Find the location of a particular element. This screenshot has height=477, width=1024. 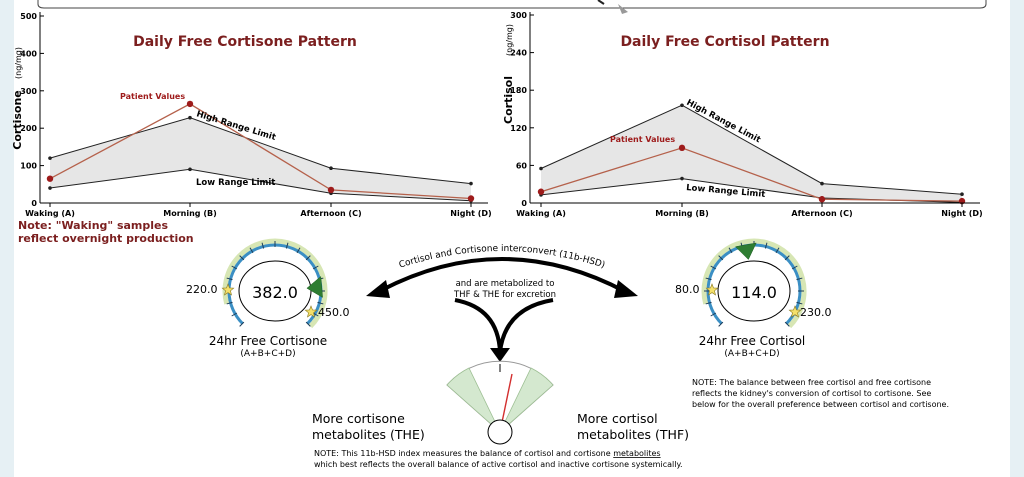

cortisone-chart-title: Daily Free Cortisone Pattern is located at coordinates (245, 42).